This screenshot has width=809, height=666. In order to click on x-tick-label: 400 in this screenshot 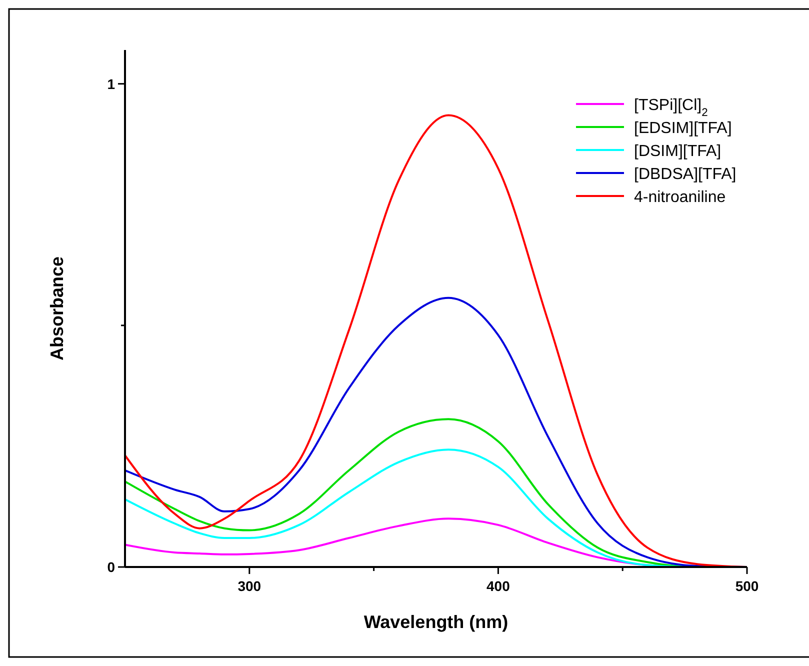, I will do `click(498, 586)`.